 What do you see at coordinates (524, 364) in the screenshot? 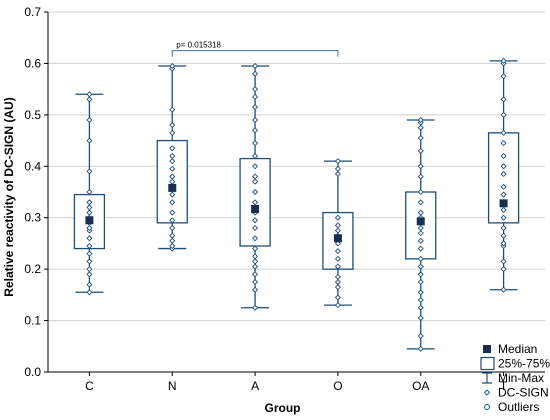
I see `legend-label: 25%-75%` at bounding box center [524, 364].